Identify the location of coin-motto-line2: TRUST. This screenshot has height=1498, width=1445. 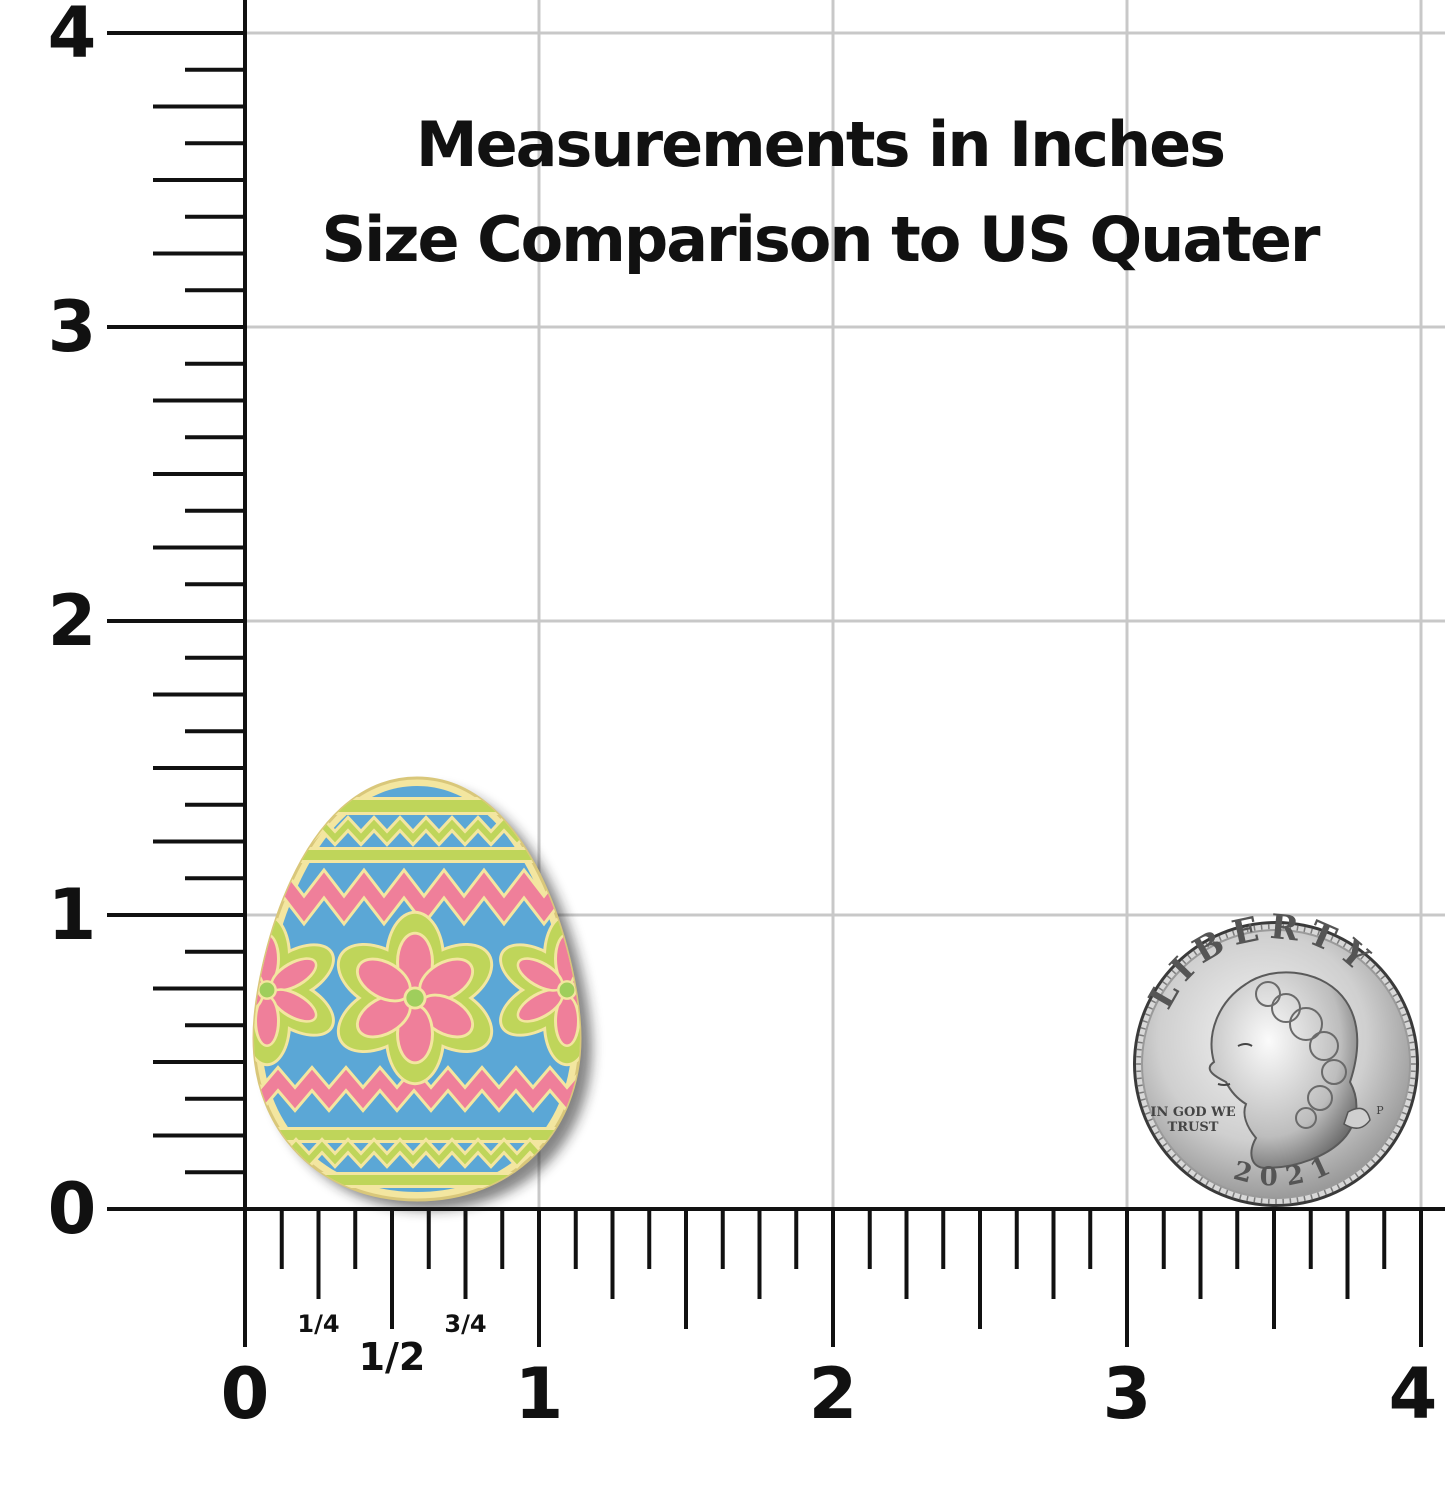
(1193, 1127).